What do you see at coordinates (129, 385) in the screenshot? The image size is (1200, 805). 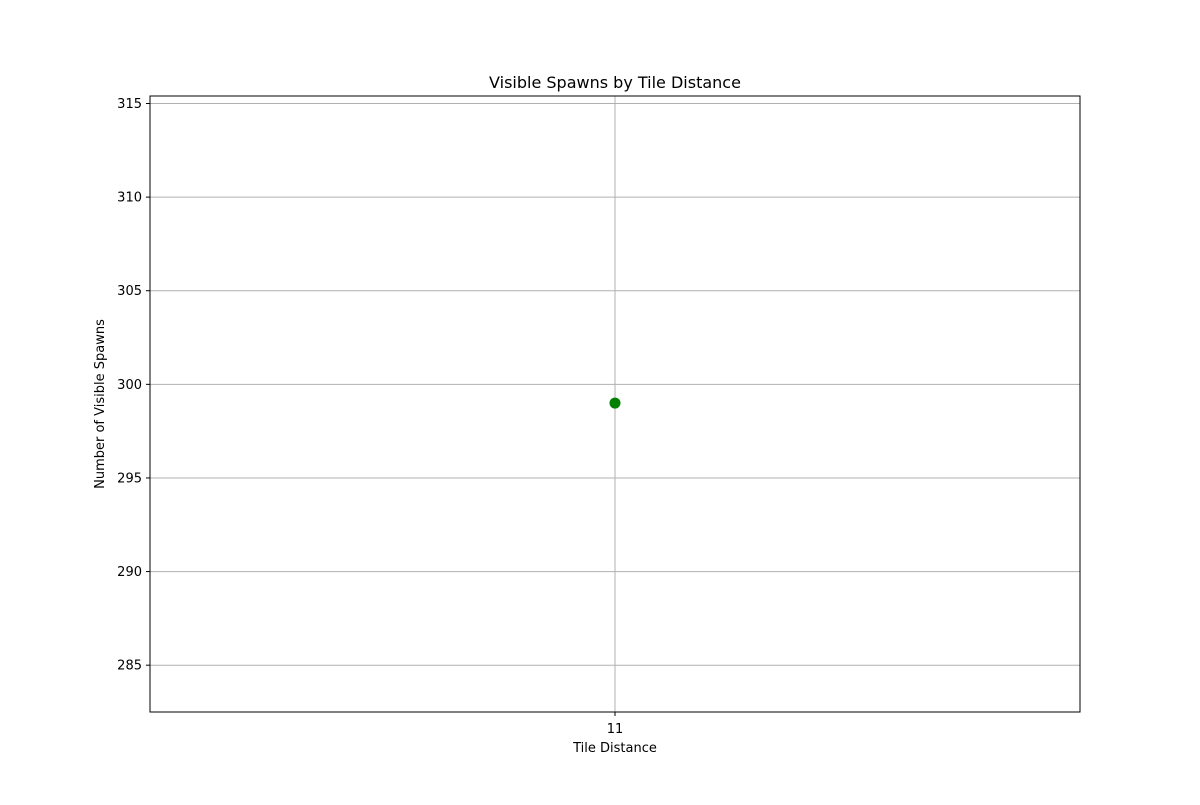 I see `y-tick-label: 300` at bounding box center [129, 385].